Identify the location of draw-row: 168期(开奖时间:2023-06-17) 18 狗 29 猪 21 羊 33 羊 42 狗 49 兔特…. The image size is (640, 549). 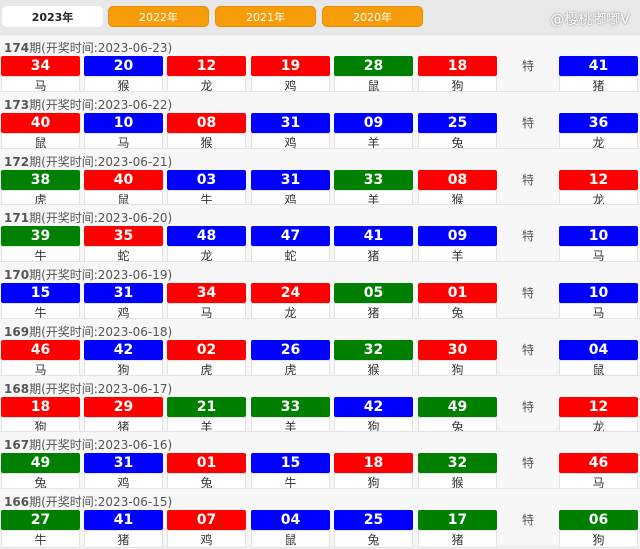
(320, 404).